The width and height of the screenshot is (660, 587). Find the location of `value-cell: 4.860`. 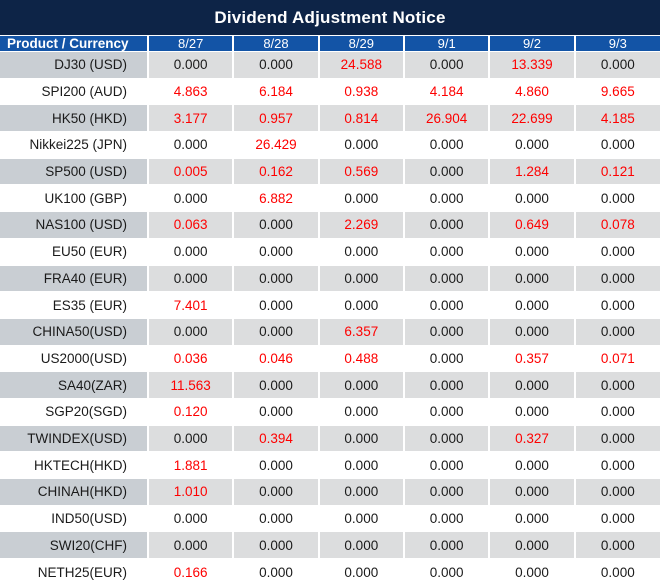

value-cell: 4.860 is located at coordinates (532, 92).